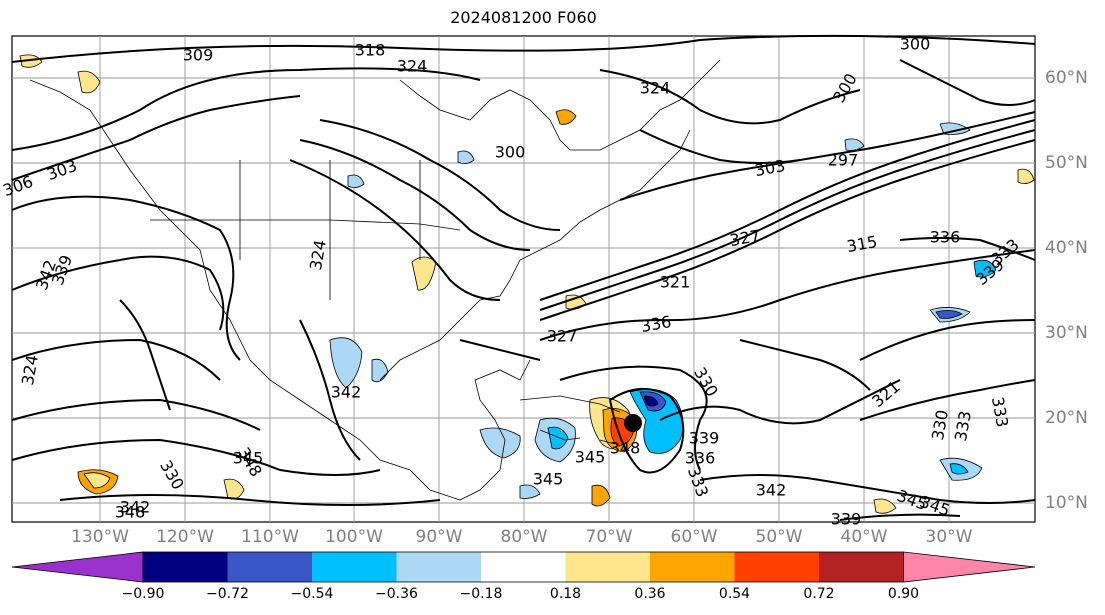 The width and height of the screenshot is (1105, 615). What do you see at coordinates (396, 594) in the screenshot?
I see `colorbar-tick-label: −0.36` at bounding box center [396, 594].